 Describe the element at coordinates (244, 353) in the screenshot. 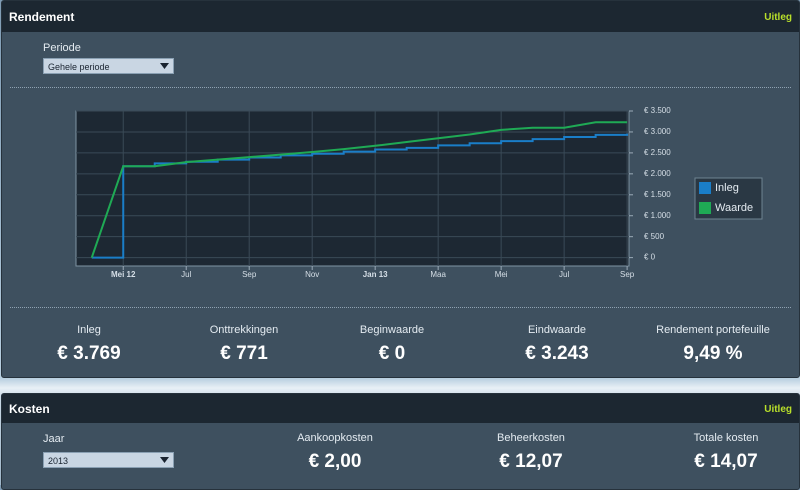

I see `stat-value: € 771` at that location.